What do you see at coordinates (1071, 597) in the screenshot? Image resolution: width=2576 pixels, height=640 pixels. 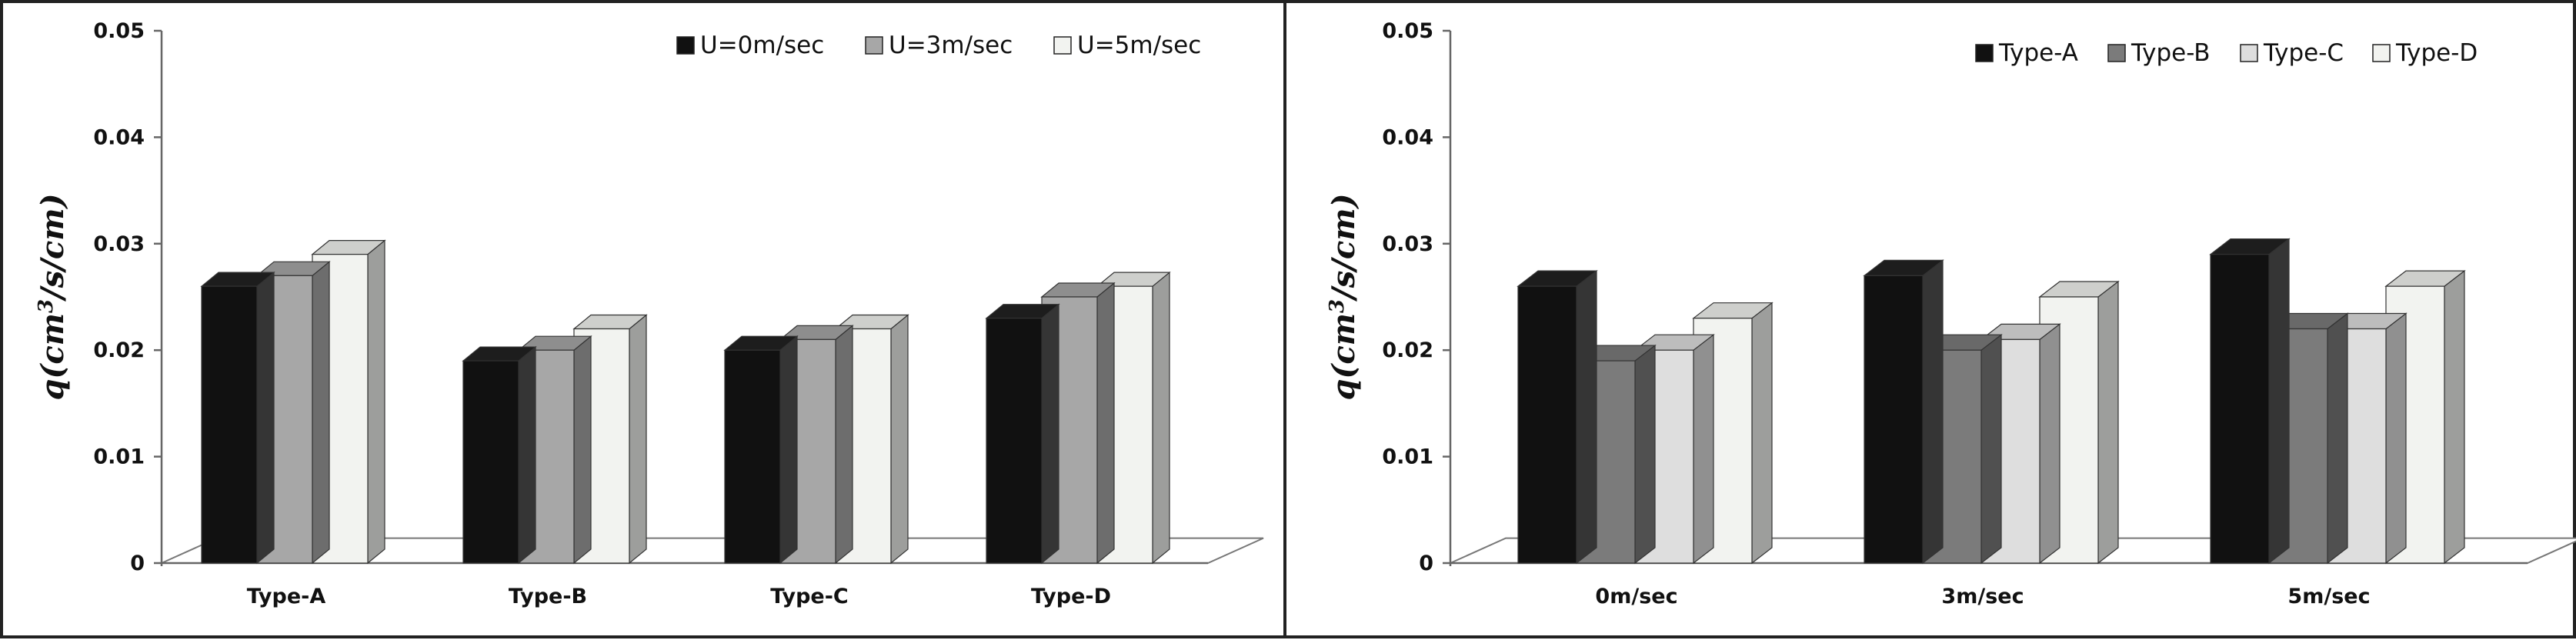 I see `x-category-label: Type-D` at bounding box center [1071, 597].